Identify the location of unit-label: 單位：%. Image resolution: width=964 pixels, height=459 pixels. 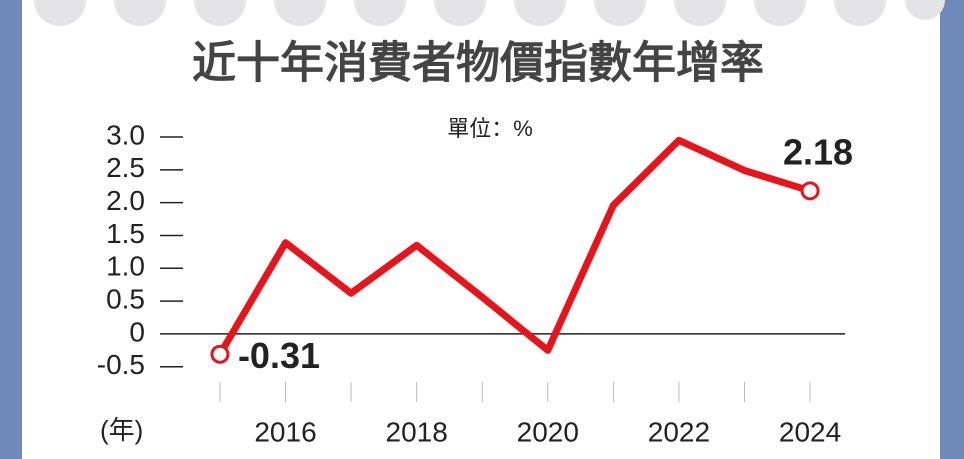
(490, 128).